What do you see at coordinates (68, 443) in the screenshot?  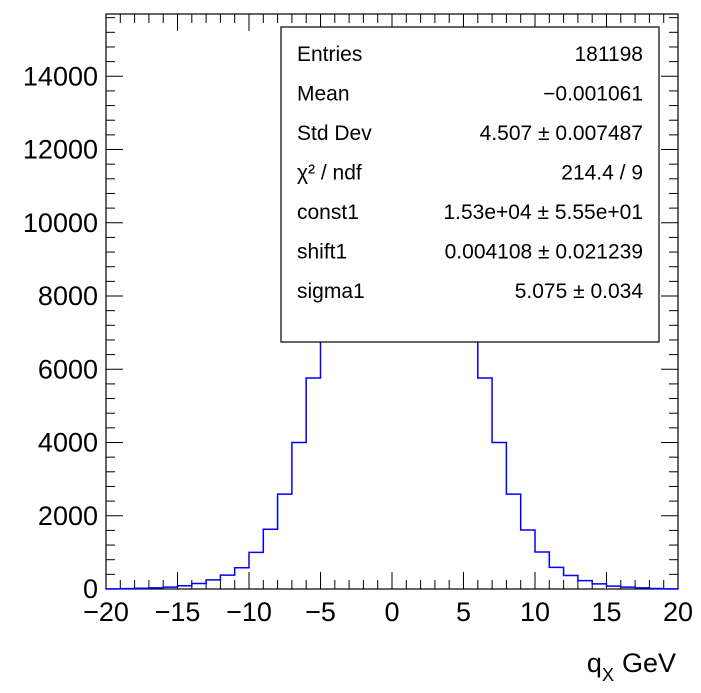 I see `y-tick-label: 4000` at bounding box center [68, 443].